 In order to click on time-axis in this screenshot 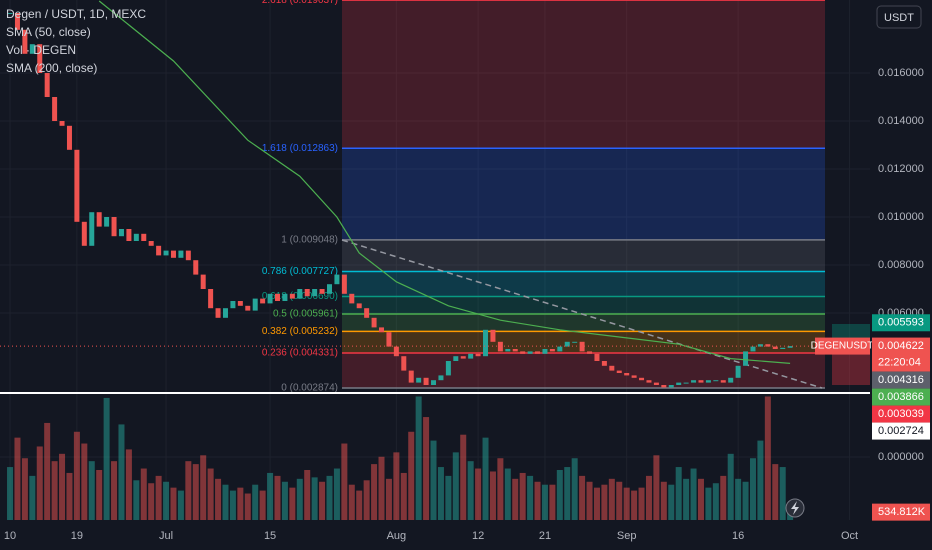, I will do `click(466, 535)`.